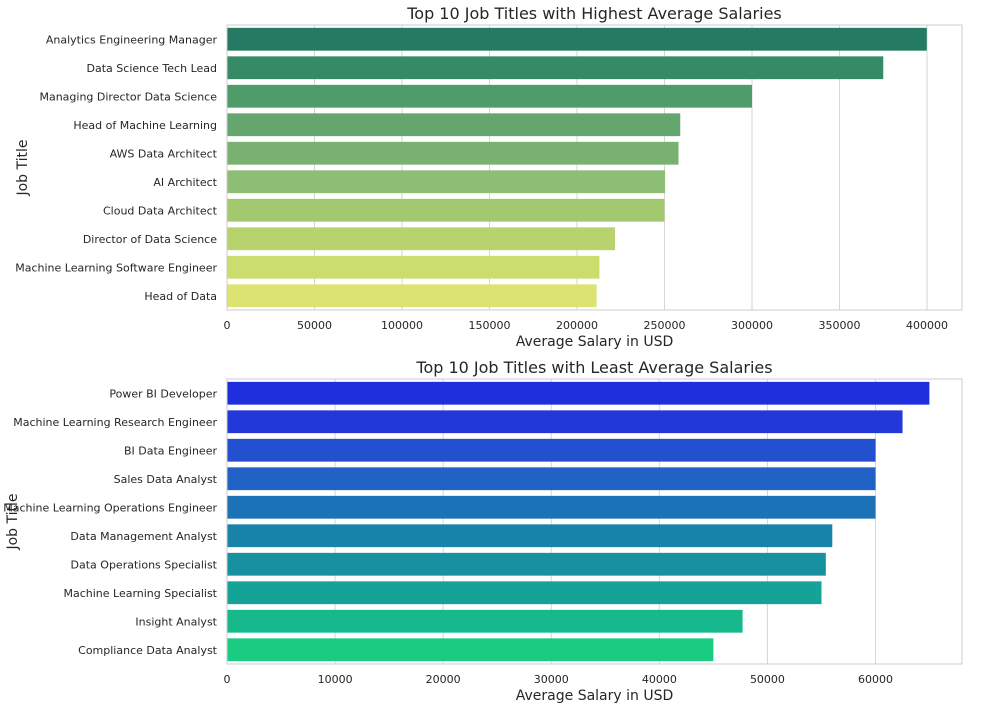 Image resolution: width=996 pixels, height=712 pixels. I want to click on y-tick-label: Data Science Tech Lead, so click(152, 68).